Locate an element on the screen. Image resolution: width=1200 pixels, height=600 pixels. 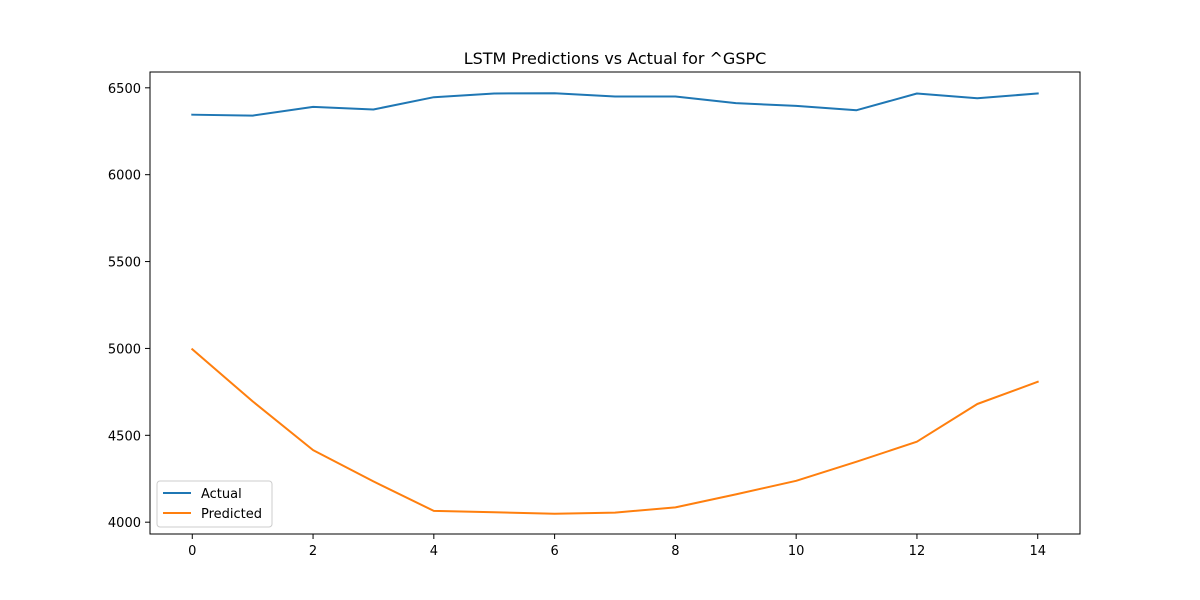
y-tick-label: 5500 is located at coordinates (124, 263).